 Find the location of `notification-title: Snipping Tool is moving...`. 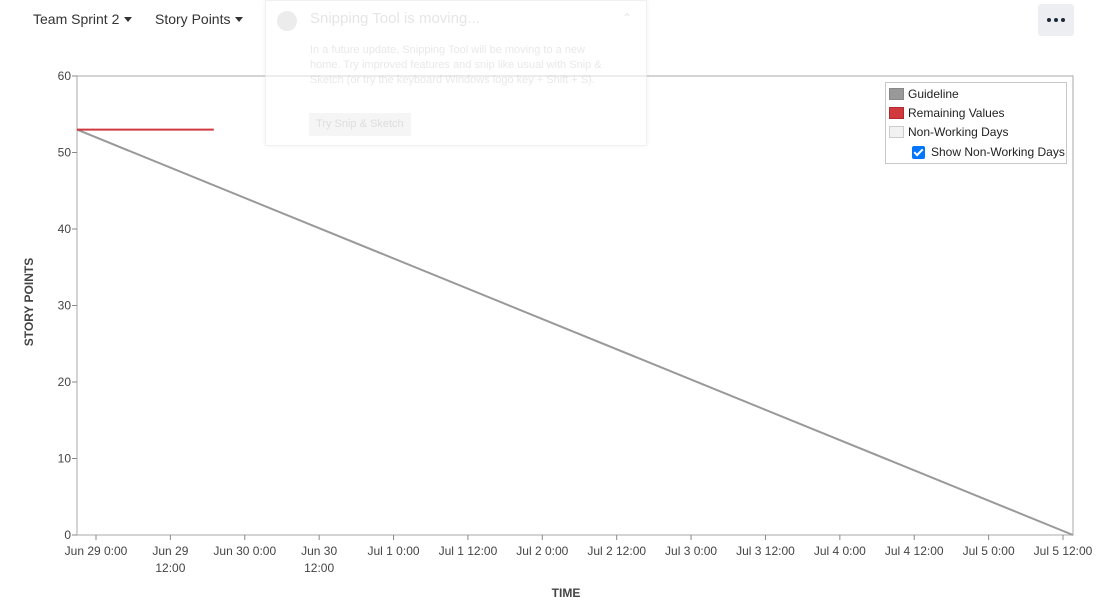

notification-title: Snipping Tool is moving... is located at coordinates (395, 18).